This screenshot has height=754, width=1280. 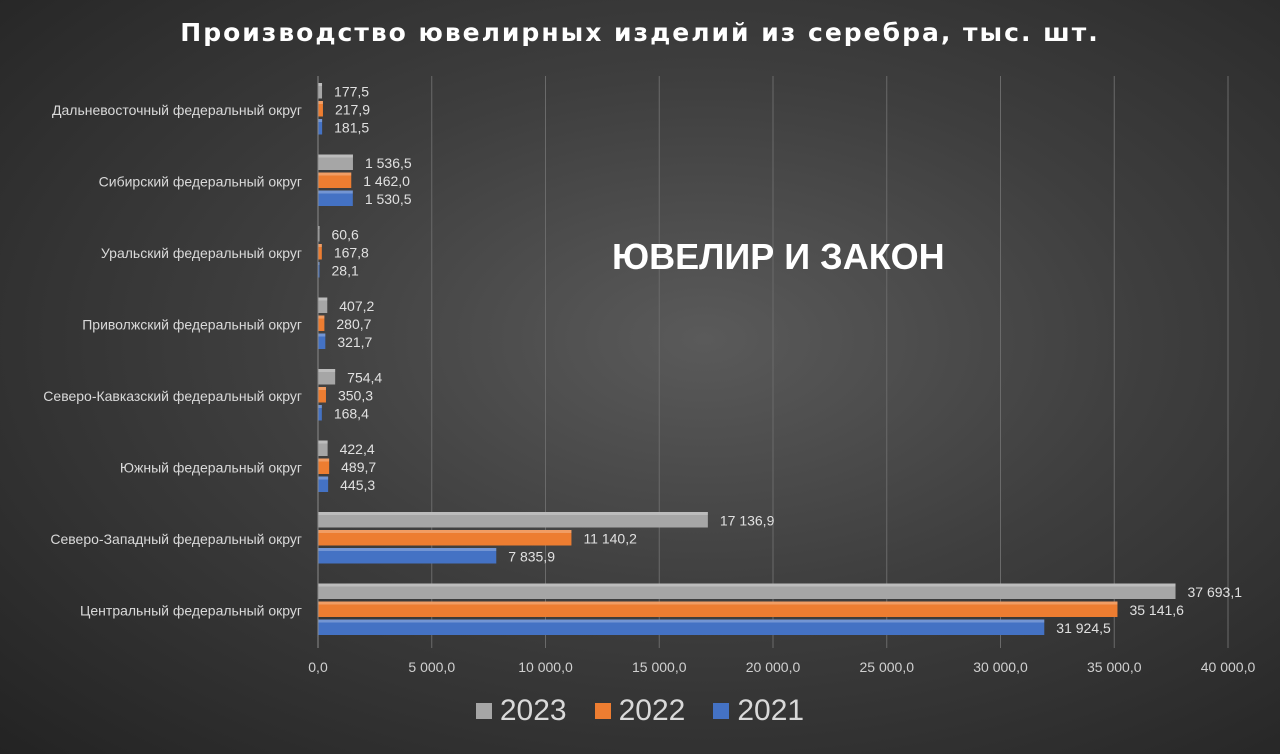 What do you see at coordinates (388, 199) in the screenshot?
I see `data-label: 1 530,5` at bounding box center [388, 199].